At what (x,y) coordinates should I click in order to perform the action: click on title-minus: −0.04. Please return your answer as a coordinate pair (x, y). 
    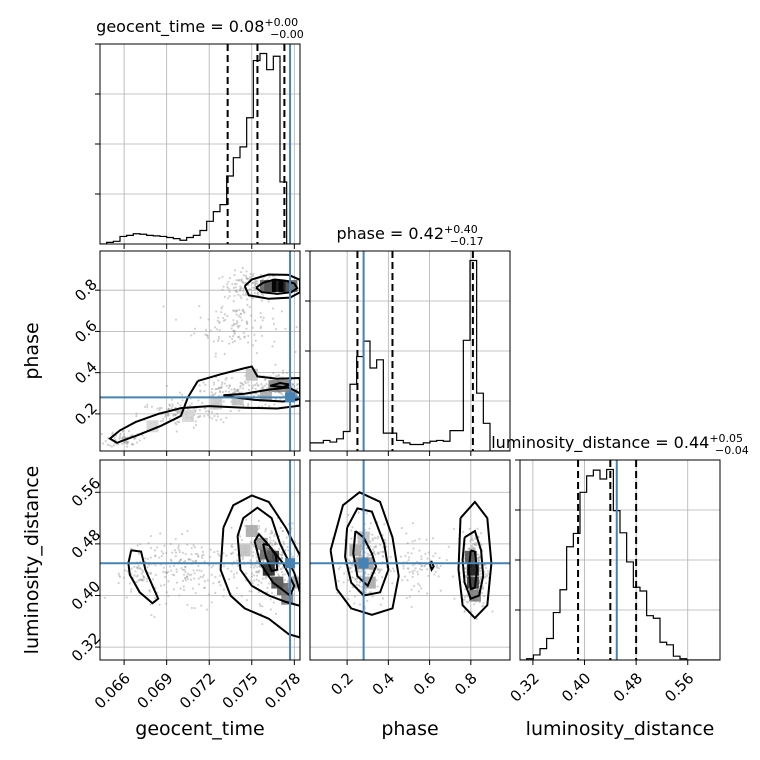
    Looking at the image, I should click on (732, 450).